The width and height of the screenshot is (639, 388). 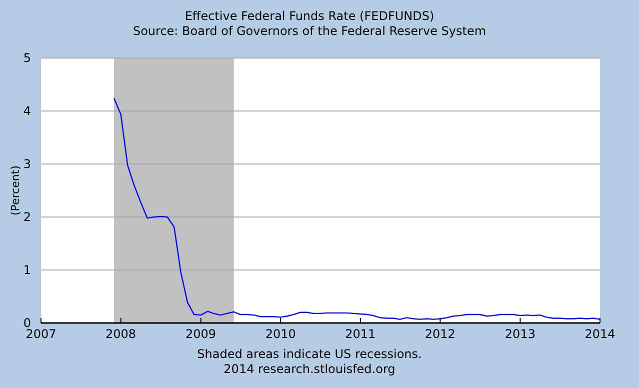 I want to click on x-tick-label: 2010, so click(x=280, y=334).